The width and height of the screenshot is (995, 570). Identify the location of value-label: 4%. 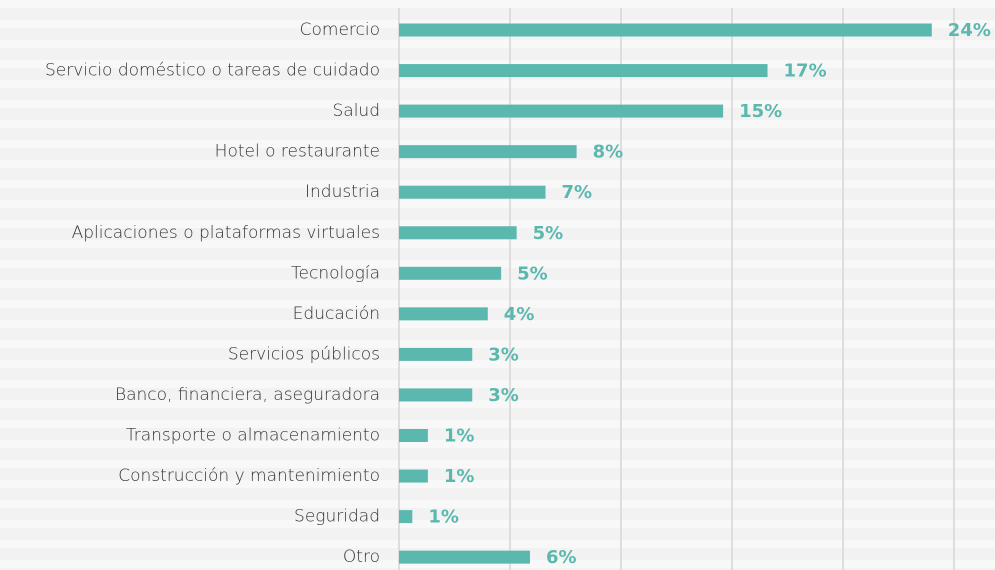
(519, 314).